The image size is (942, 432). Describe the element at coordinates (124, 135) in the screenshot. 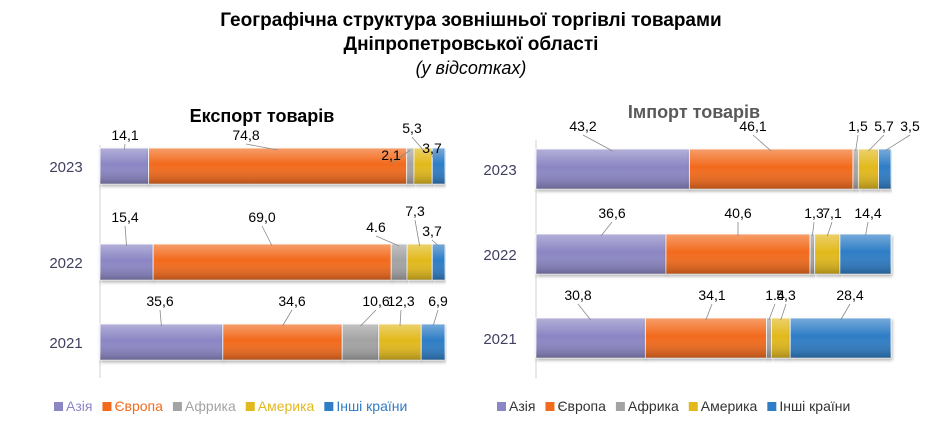

I see `data-label: 14,1` at that location.